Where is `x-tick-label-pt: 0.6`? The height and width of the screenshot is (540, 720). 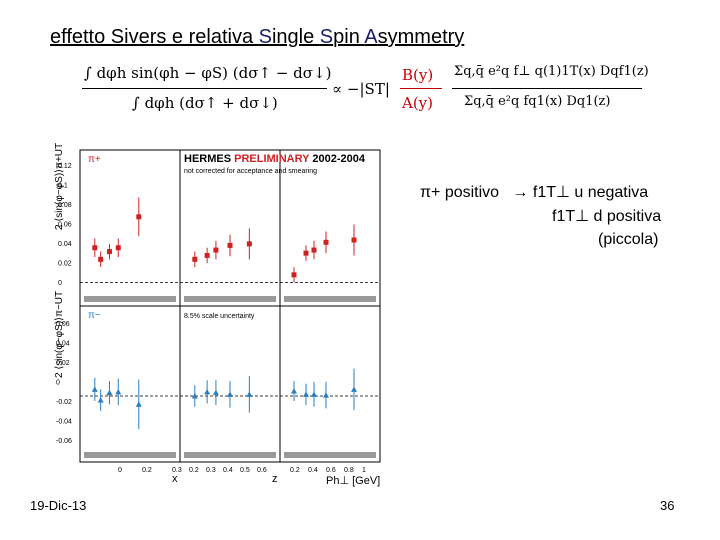
x-tick-label-pt: 0.6 is located at coordinates (331, 470).